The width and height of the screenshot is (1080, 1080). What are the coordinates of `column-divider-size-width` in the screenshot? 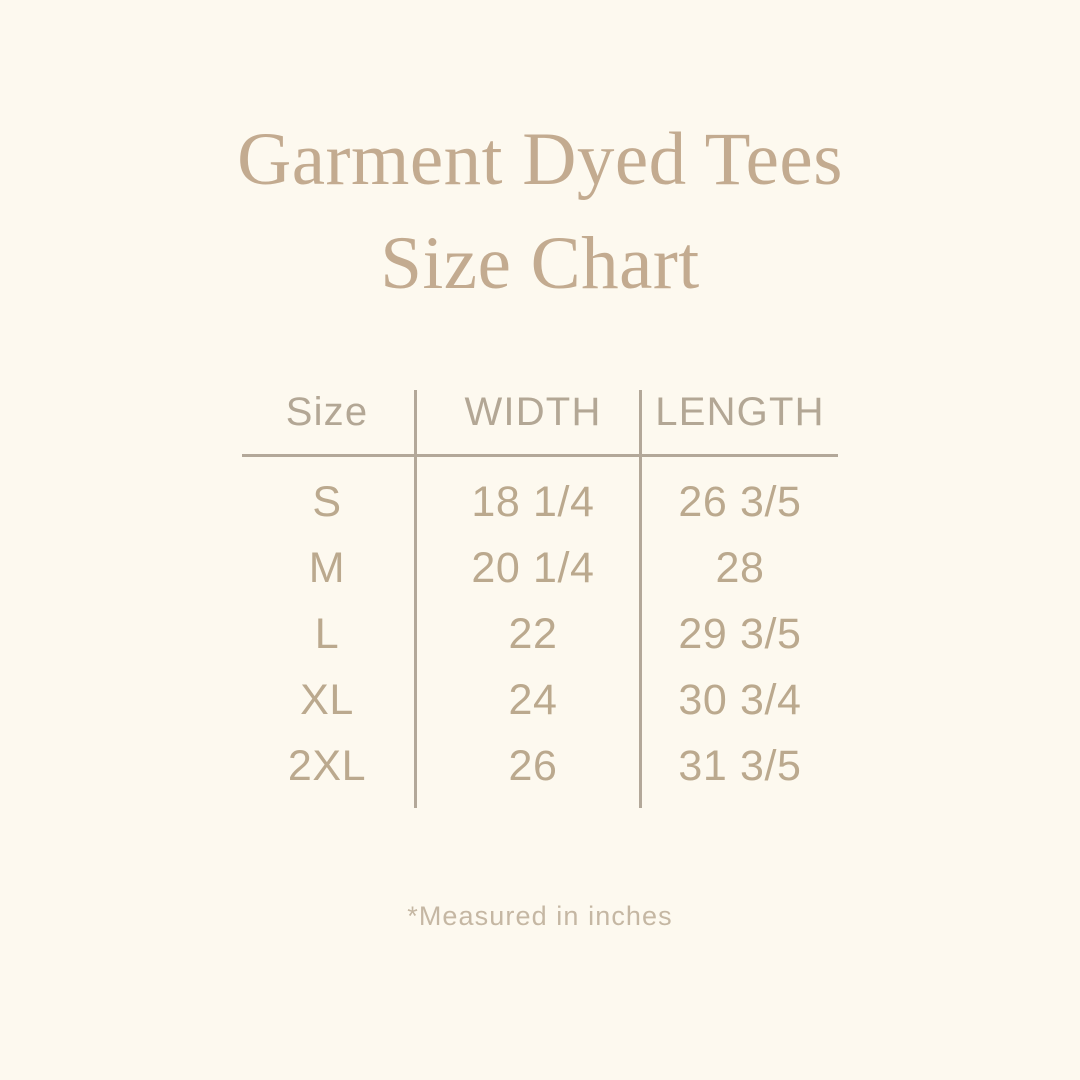 It's located at (415, 599).